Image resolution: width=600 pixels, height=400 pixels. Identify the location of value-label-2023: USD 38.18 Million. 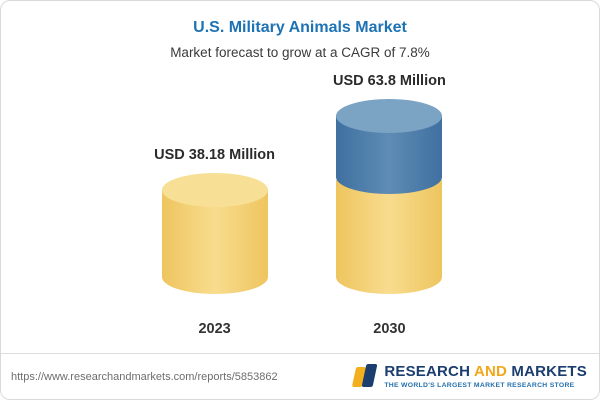
(215, 155).